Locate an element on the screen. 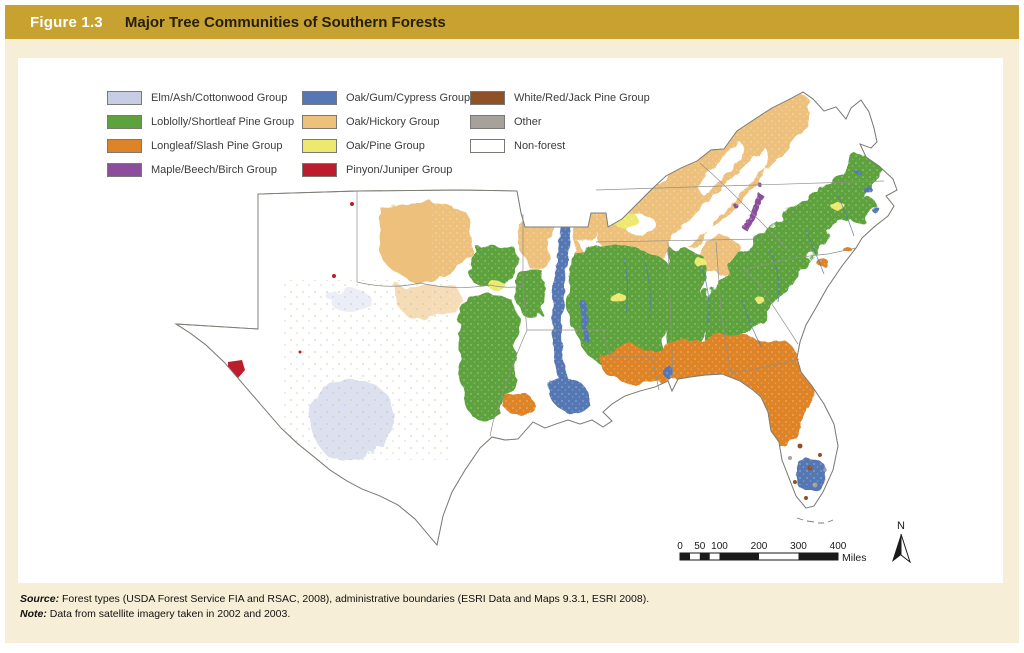 The image size is (1024, 653). legend-item: Elm/Ash/Cottonwood Group is located at coordinates (200, 98).